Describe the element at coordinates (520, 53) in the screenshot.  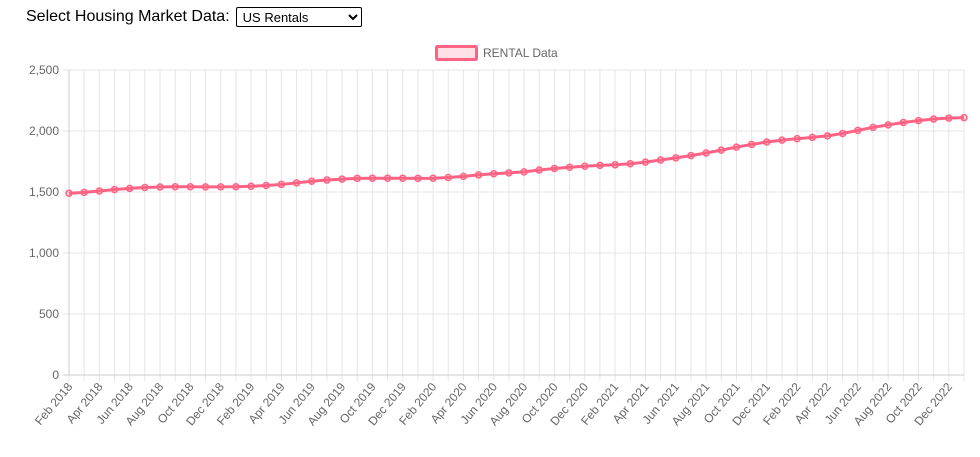
I see `legend-label: RENTAL Data` at that location.